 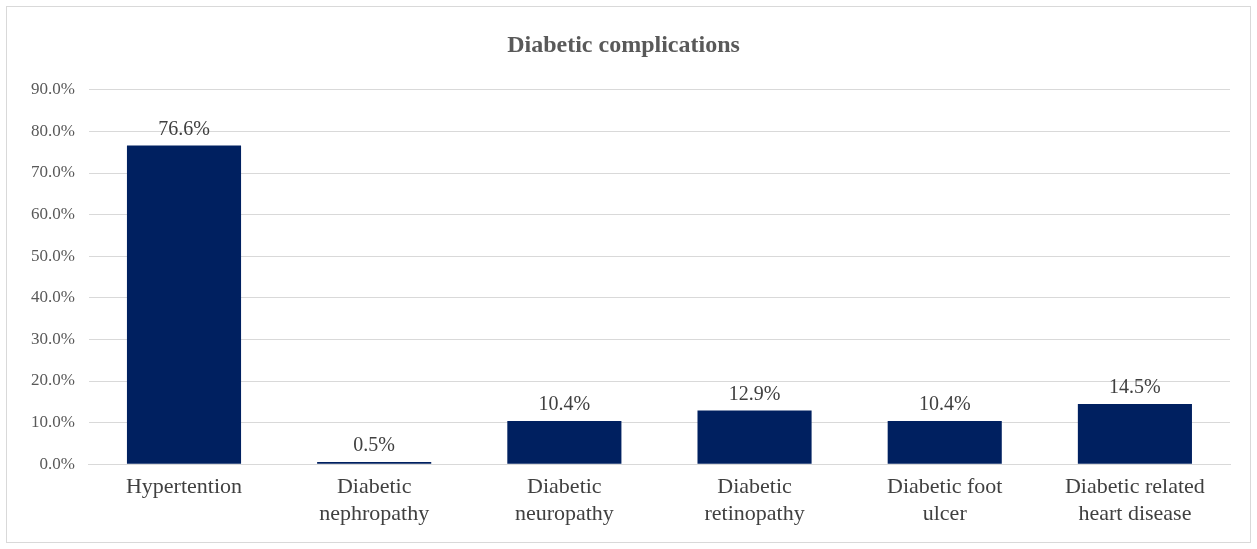 I want to click on y-tick-label: 80.0%, so click(x=52, y=130).